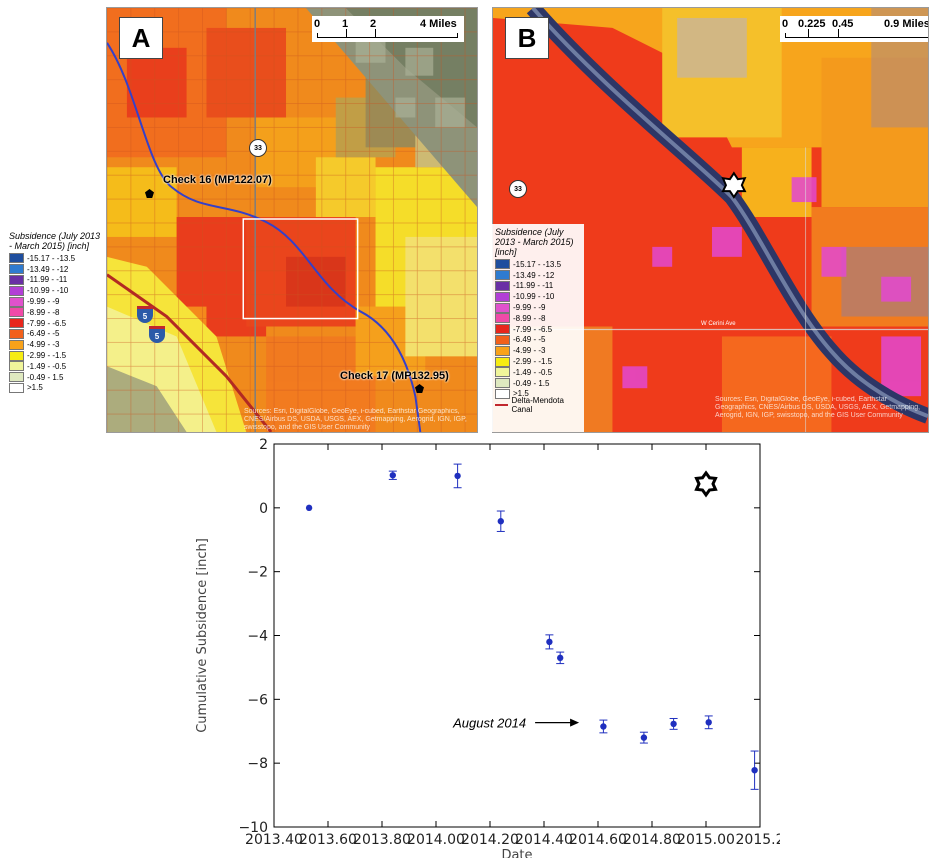  What do you see at coordinates (529, 318) in the screenshot?
I see `legend-item-label: -8.99 - -8` at bounding box center [529, 318].